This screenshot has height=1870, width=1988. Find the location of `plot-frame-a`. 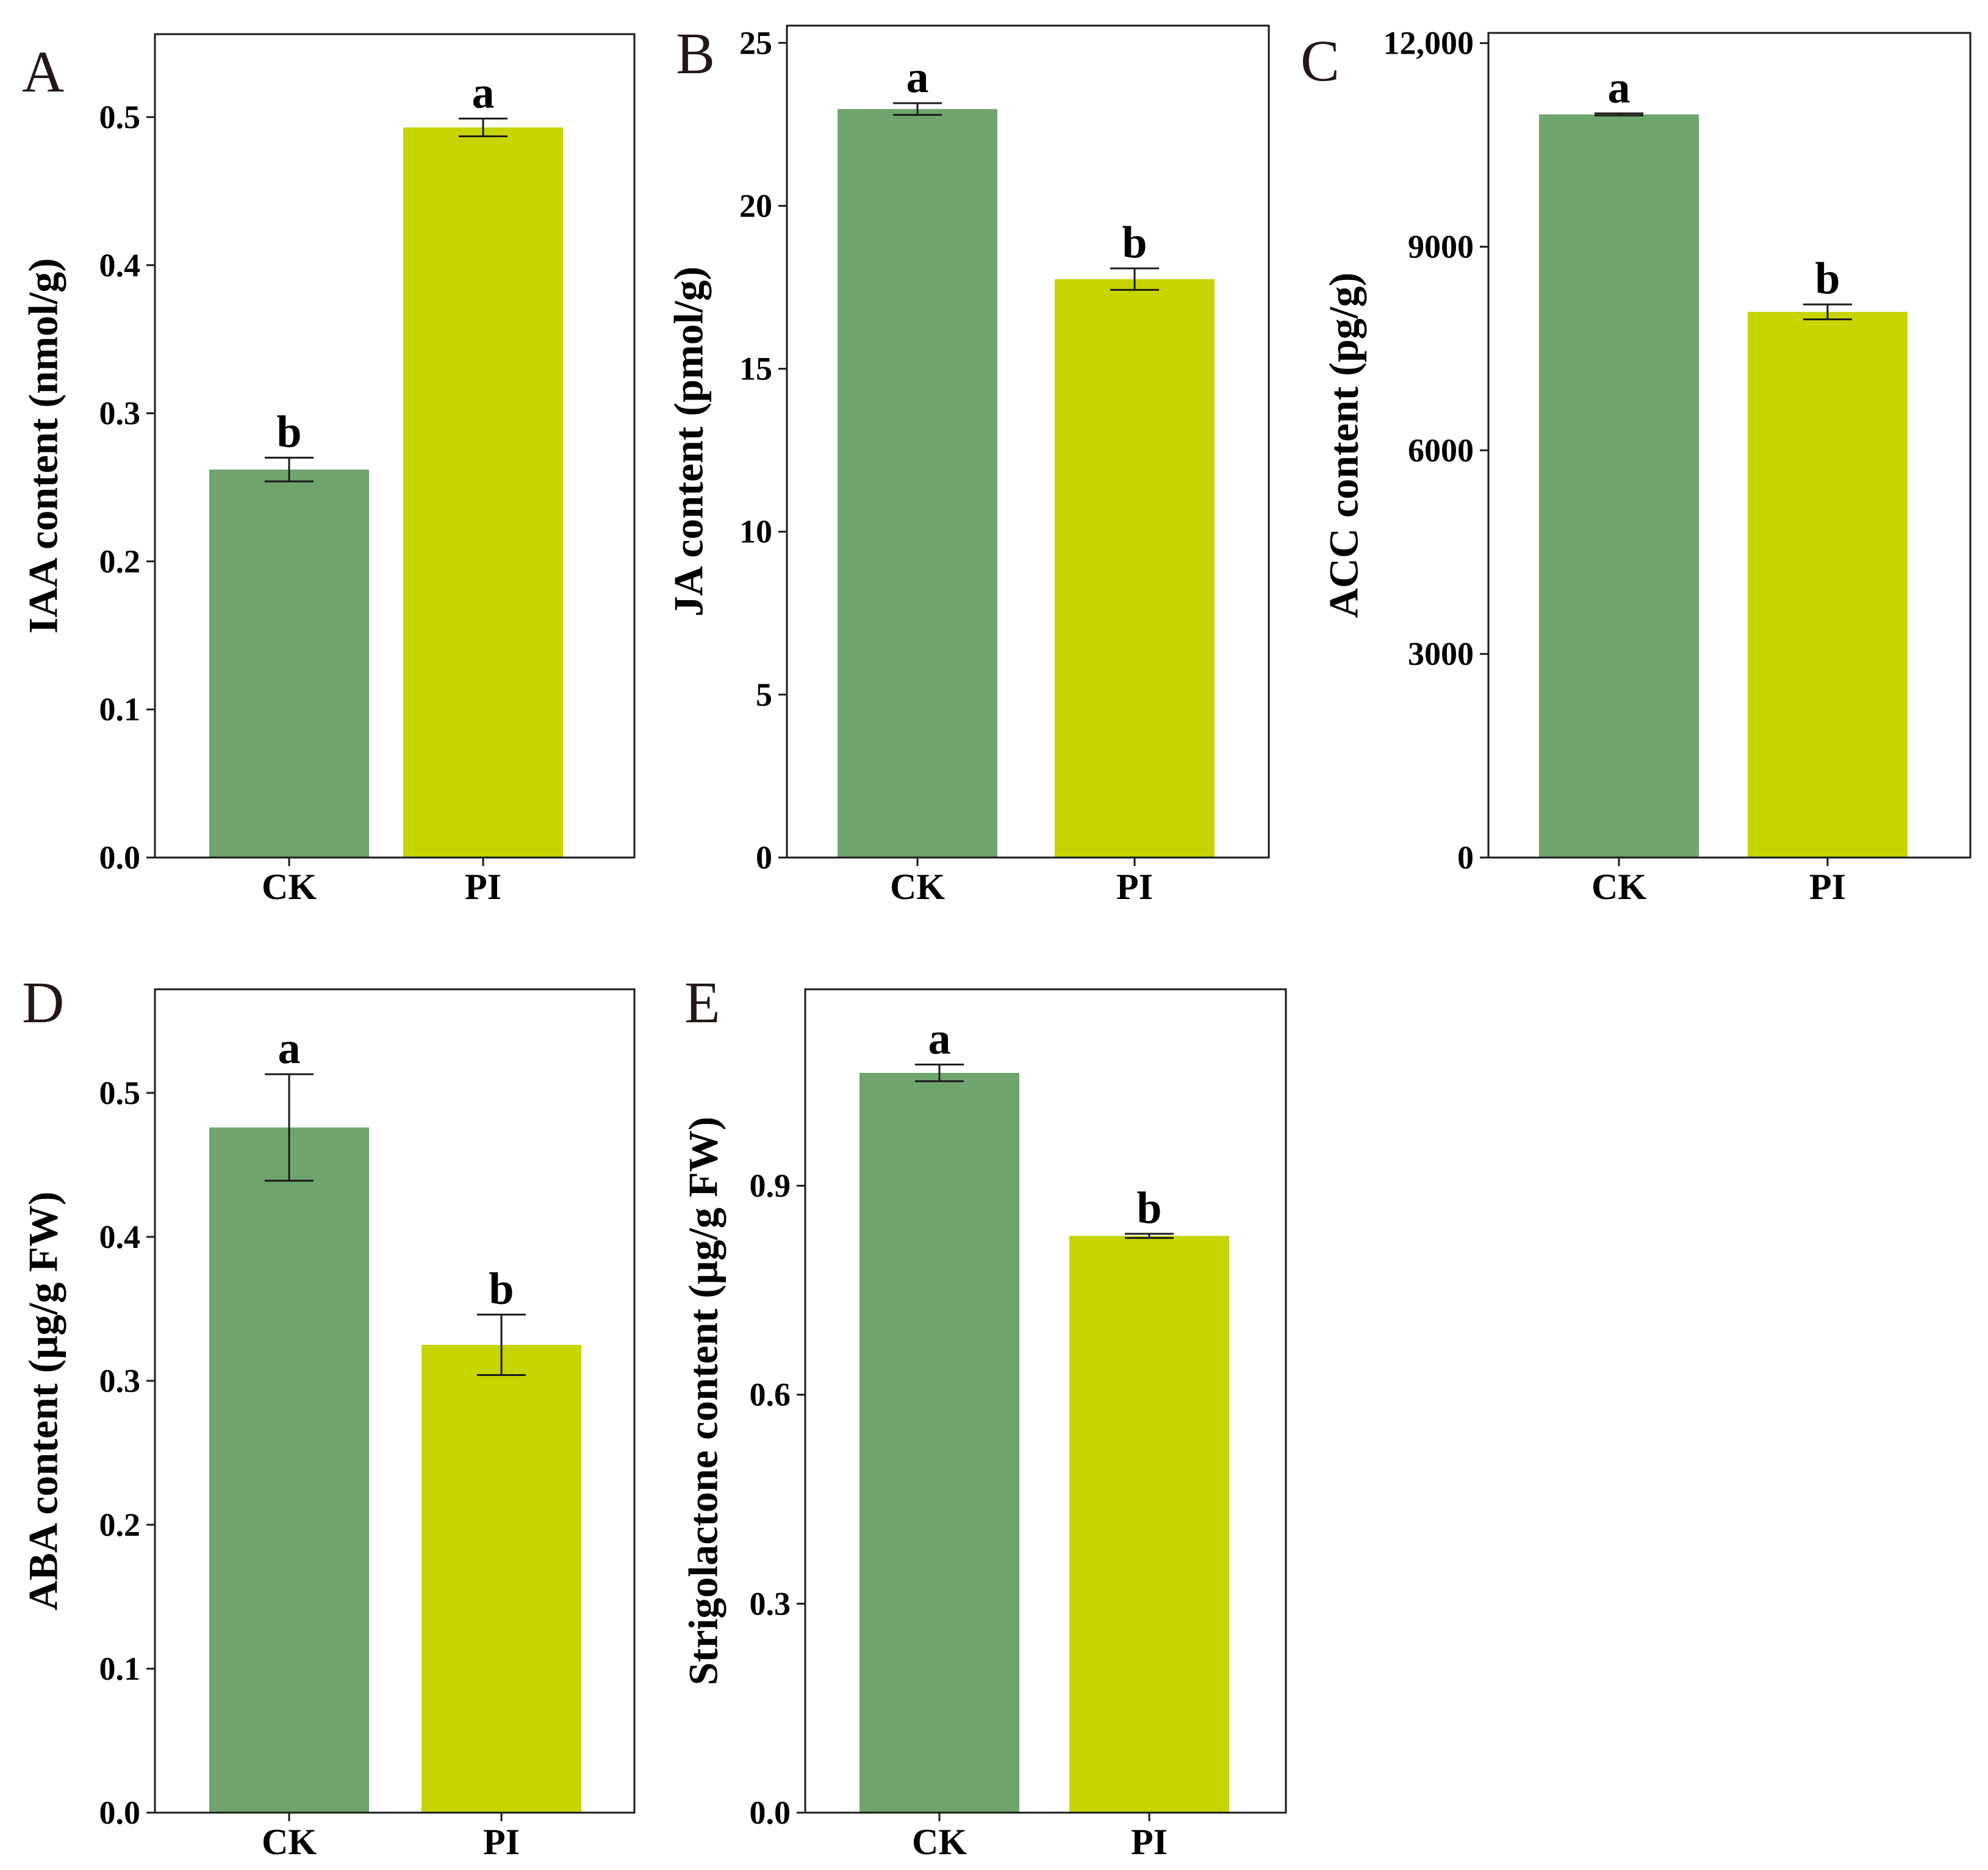

plot-frame-a is located at coordinates (395, 446).